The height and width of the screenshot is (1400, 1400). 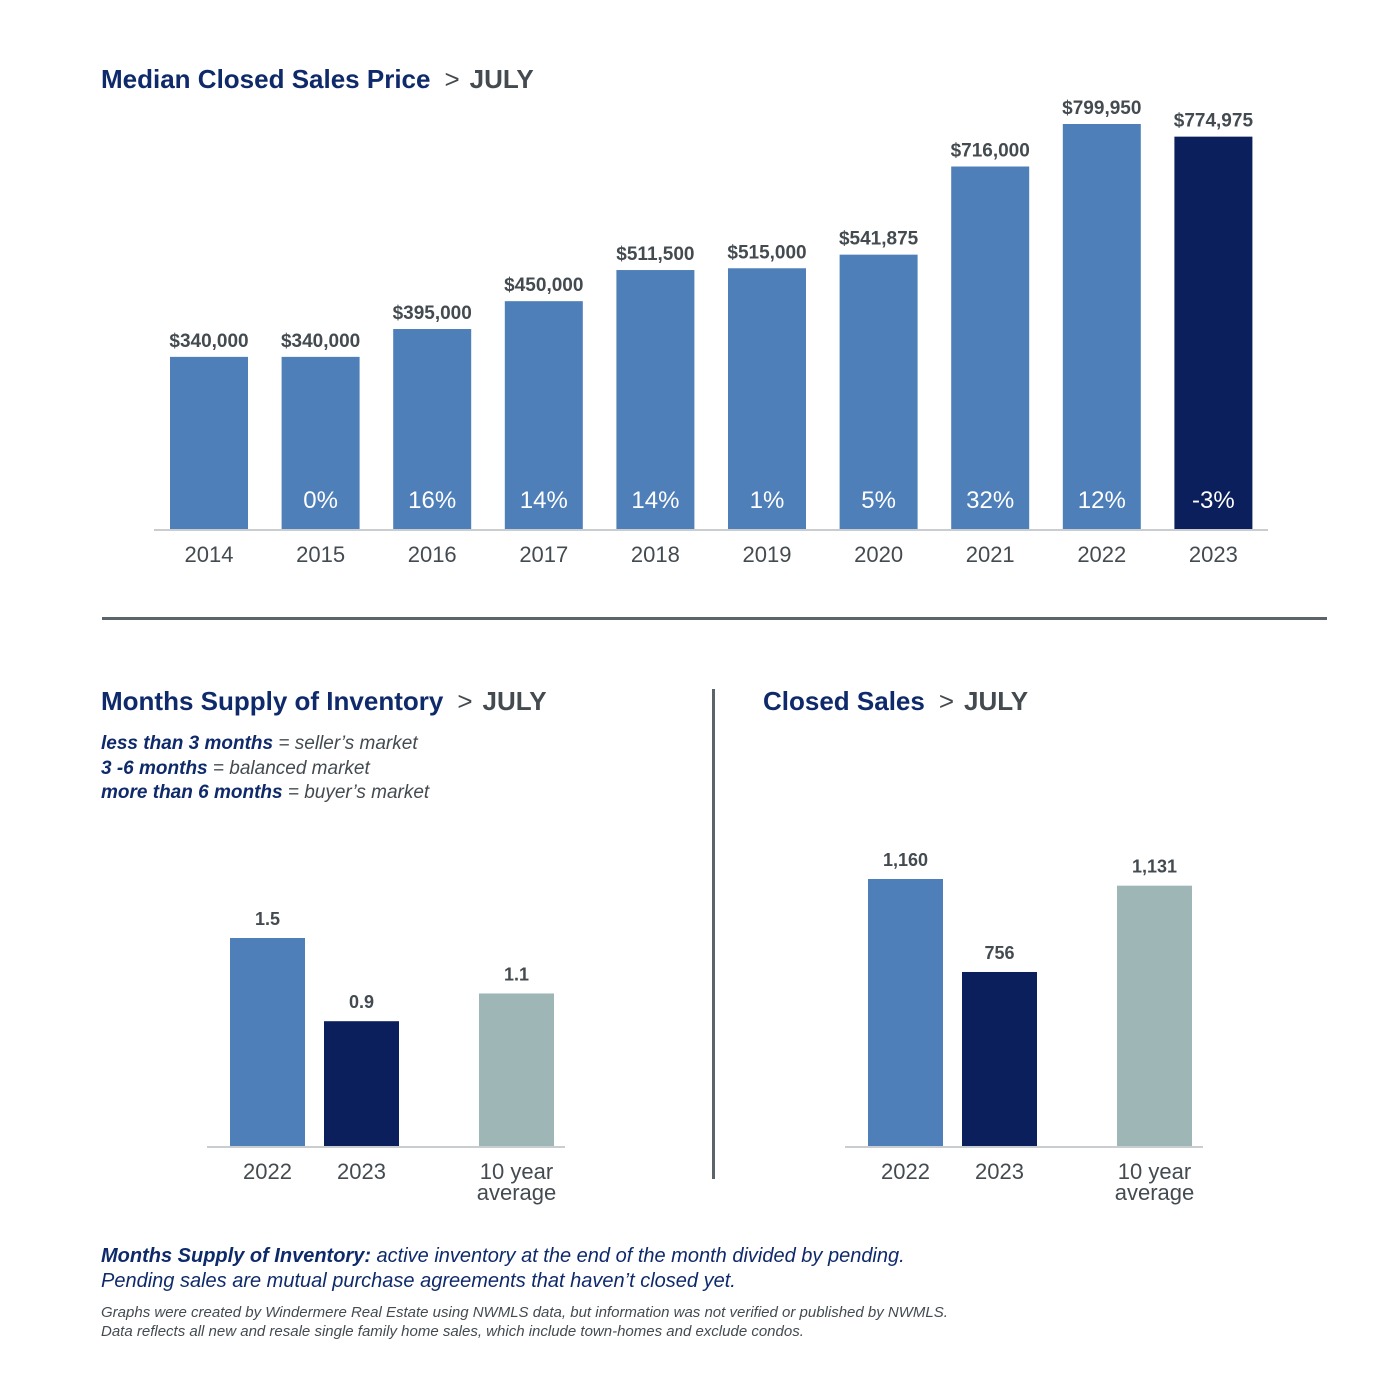 What do you see at coordinates (320, 500) in the screenshot?
I see `change-label: 0%` at bounding box center [320, 500].